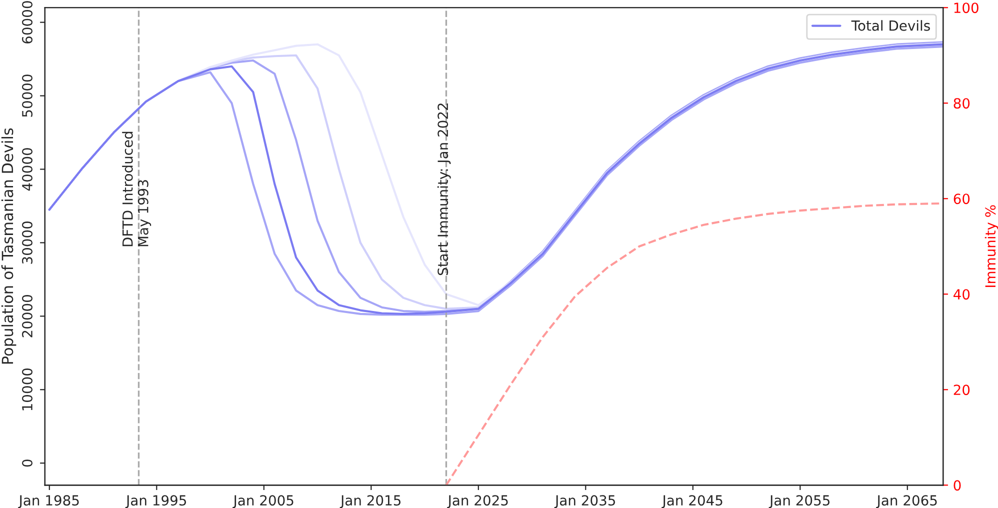 This screenshot has height=508, width=998. I want to click on y-tick-label: 20000, so click(27, 316).